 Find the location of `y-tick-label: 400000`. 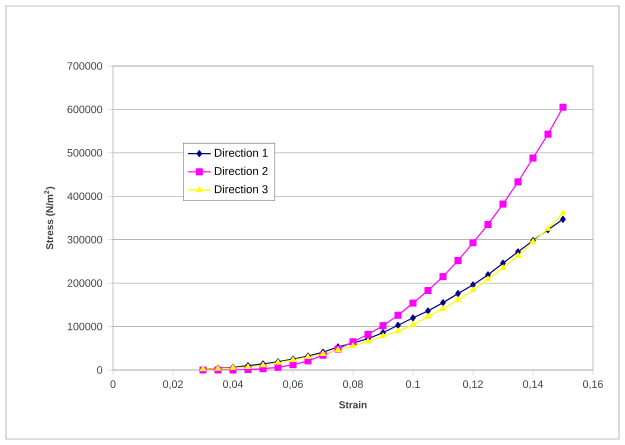

y-tick-label: 400000 is located at coordinates (84, 196).